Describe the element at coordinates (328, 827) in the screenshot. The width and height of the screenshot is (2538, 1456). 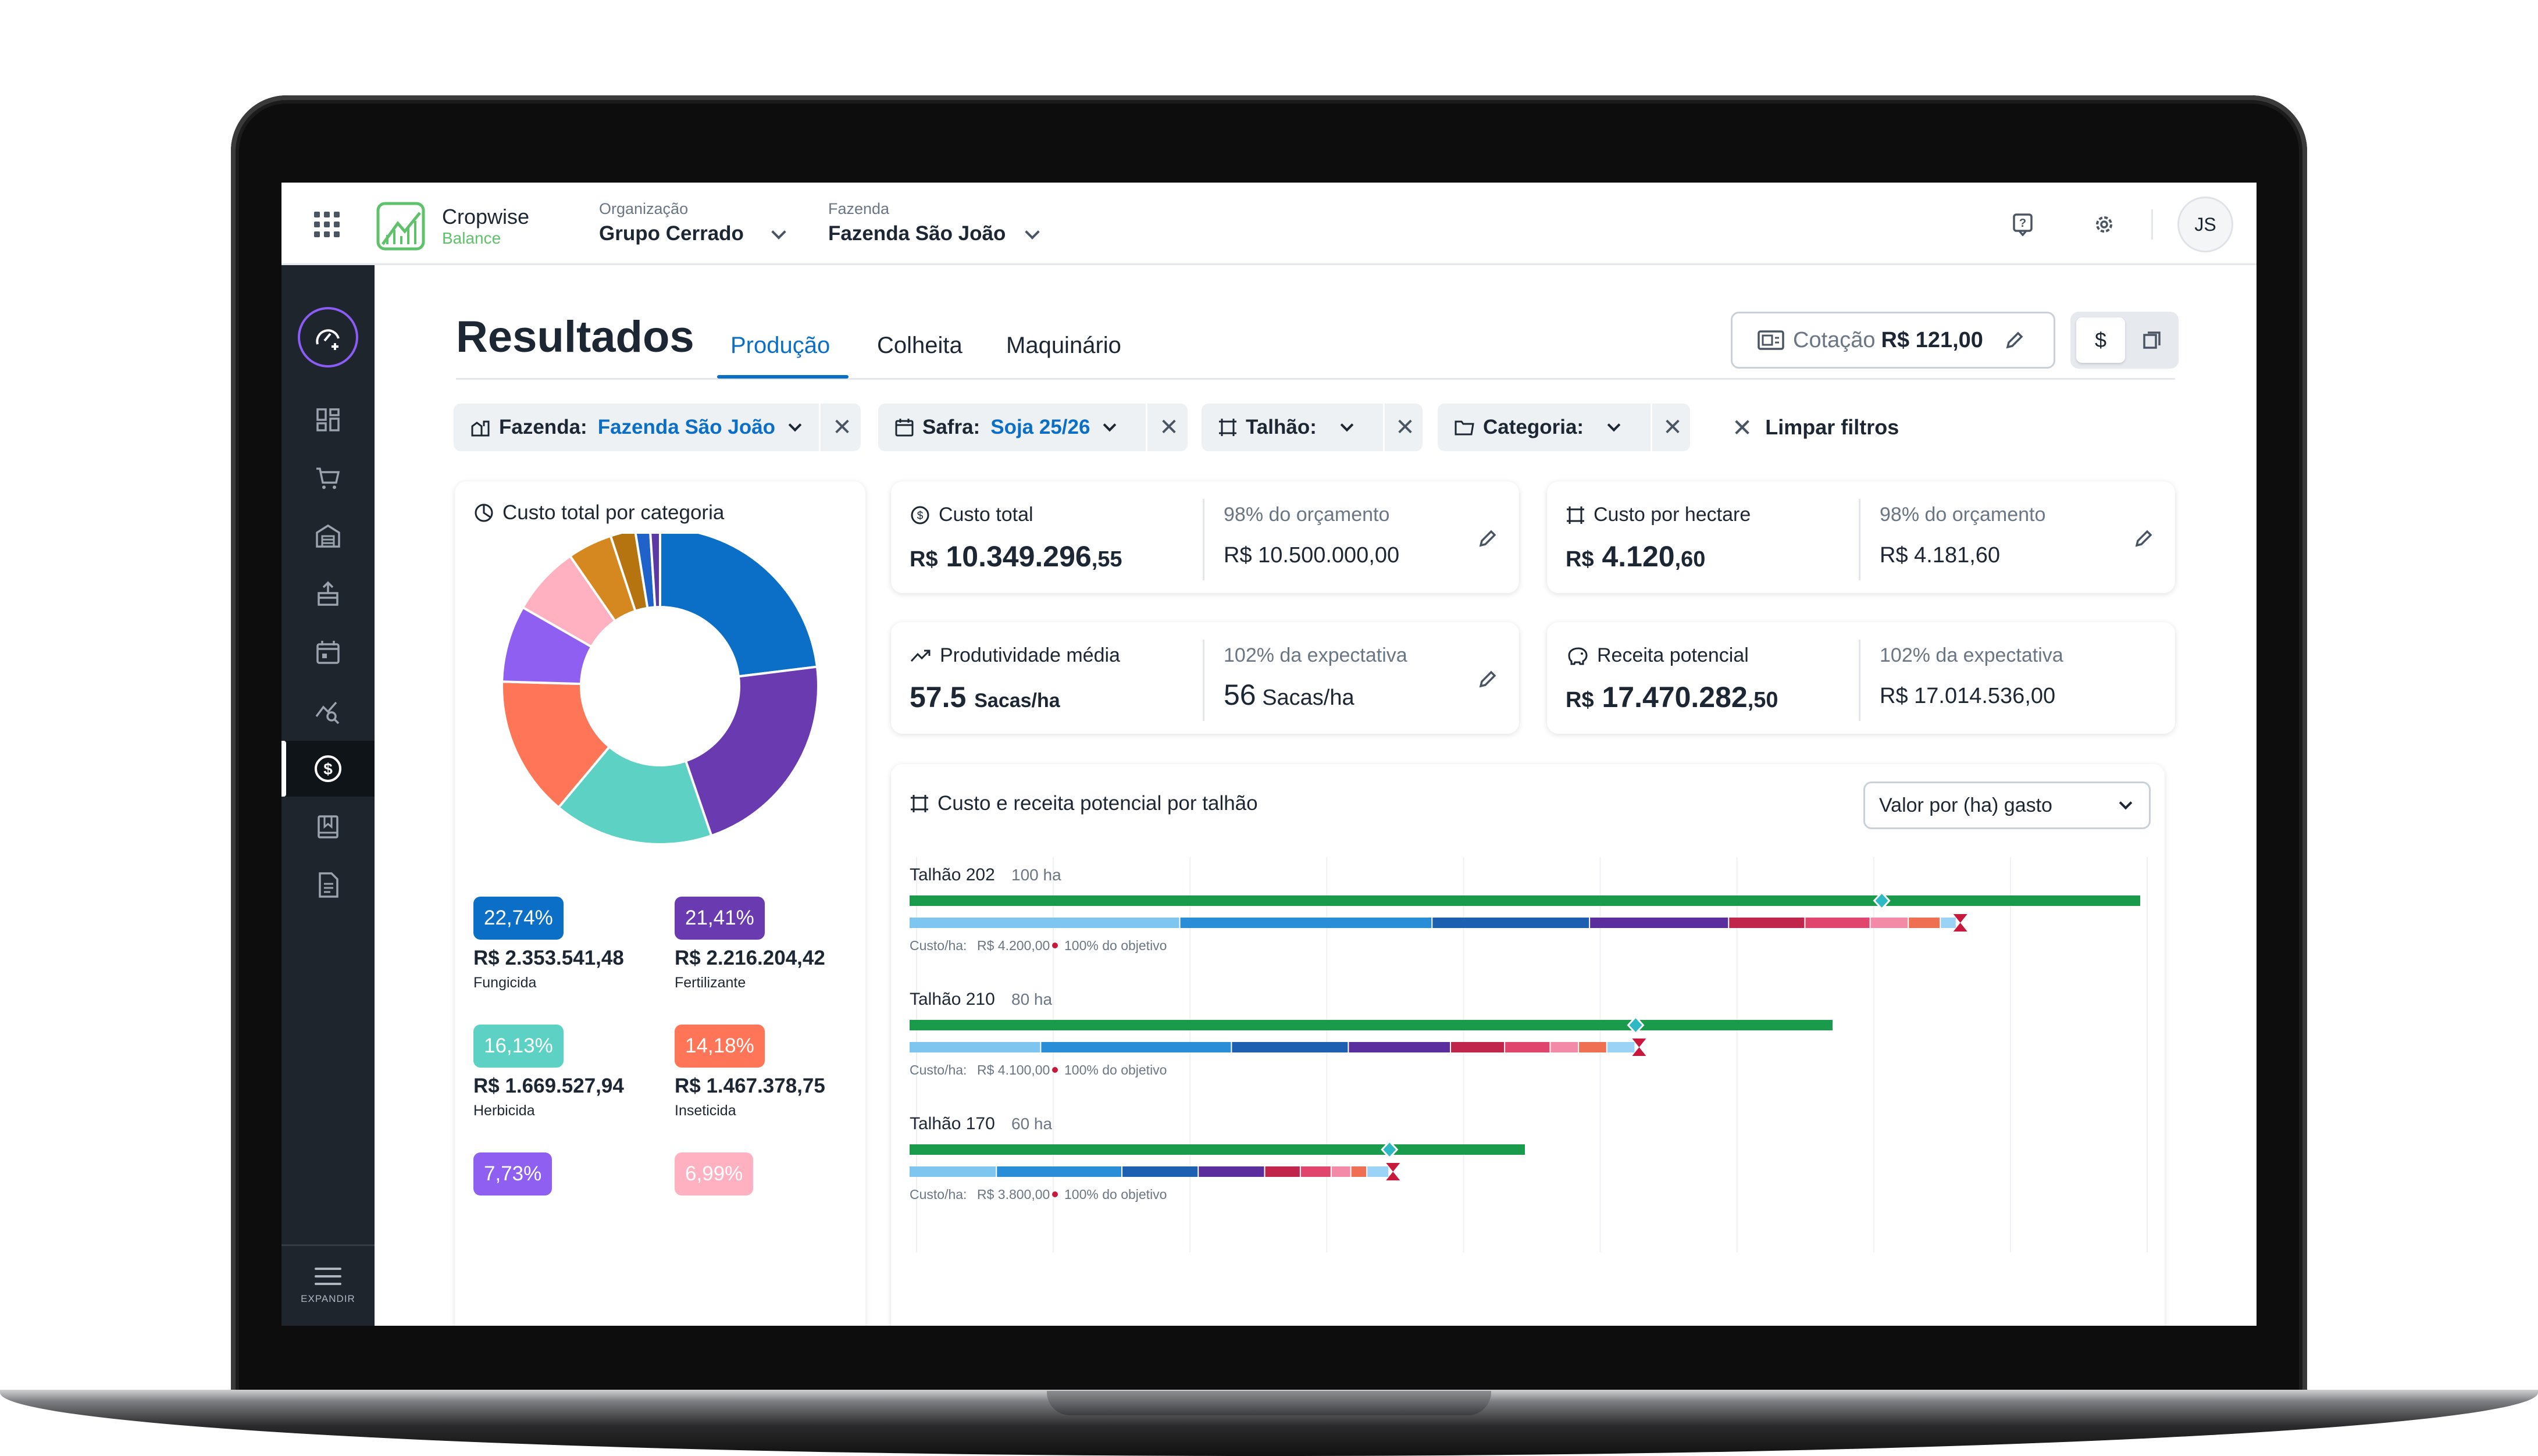
I see `sidebar-item-books` at that location.